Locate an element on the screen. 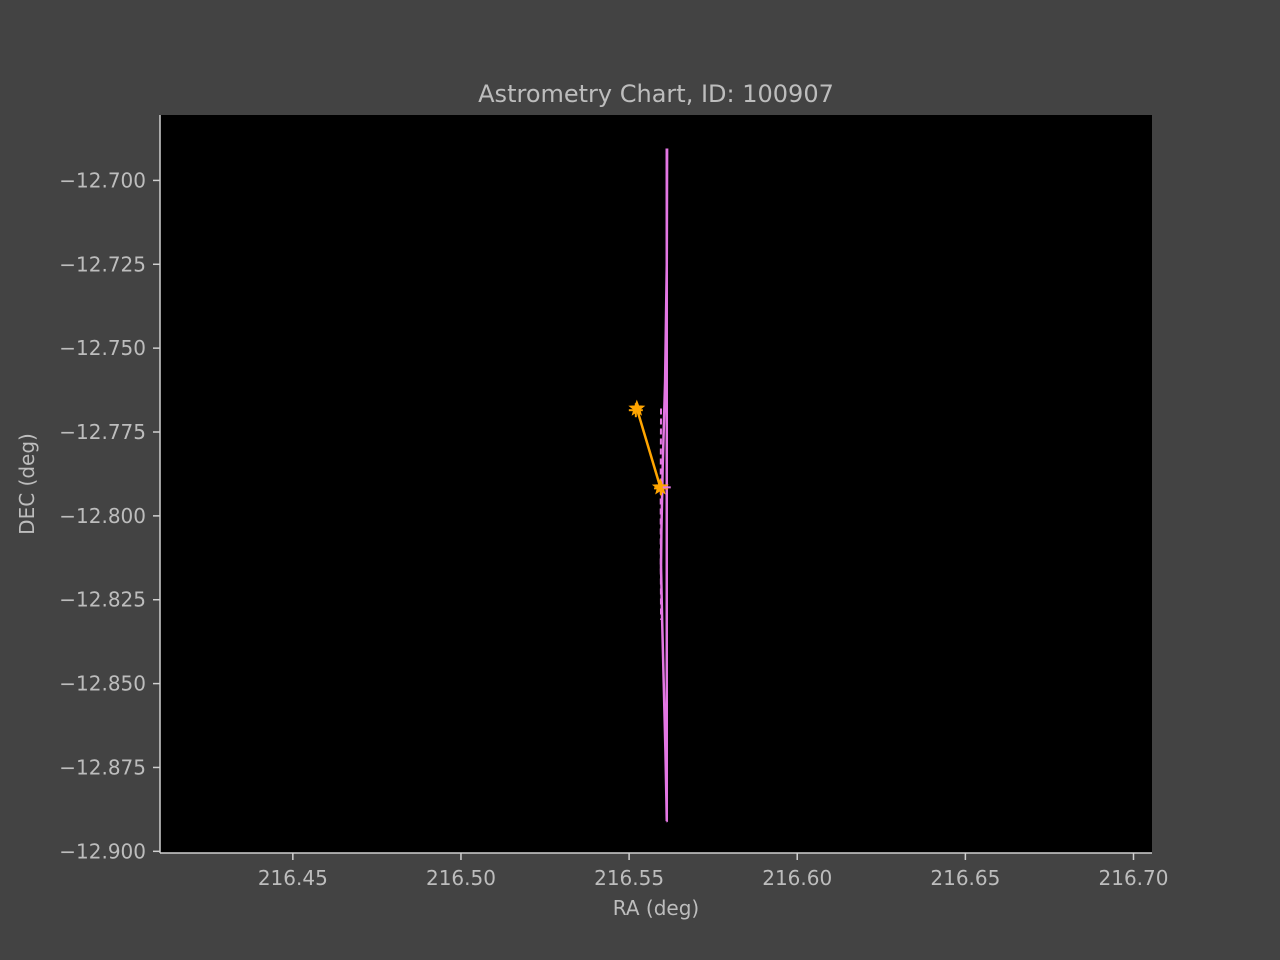  x-tick-label: 216.45 is located at coordinates (293, 878).